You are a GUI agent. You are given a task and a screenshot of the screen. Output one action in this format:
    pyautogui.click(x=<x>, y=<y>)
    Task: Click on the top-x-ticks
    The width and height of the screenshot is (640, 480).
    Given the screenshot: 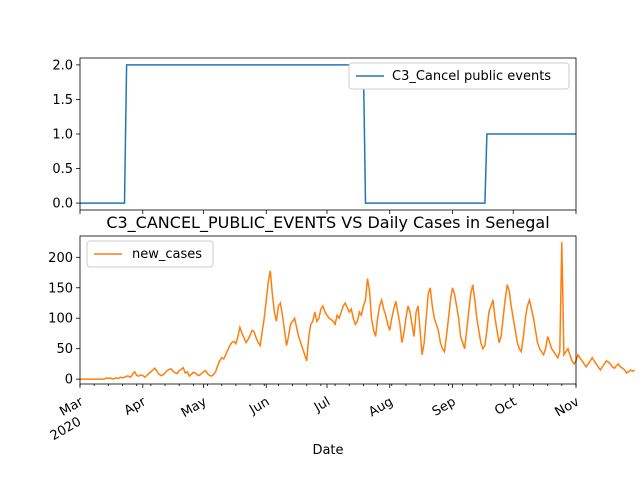 What is the action you would take?
    pyautogui.click(x=328, y=212)
    